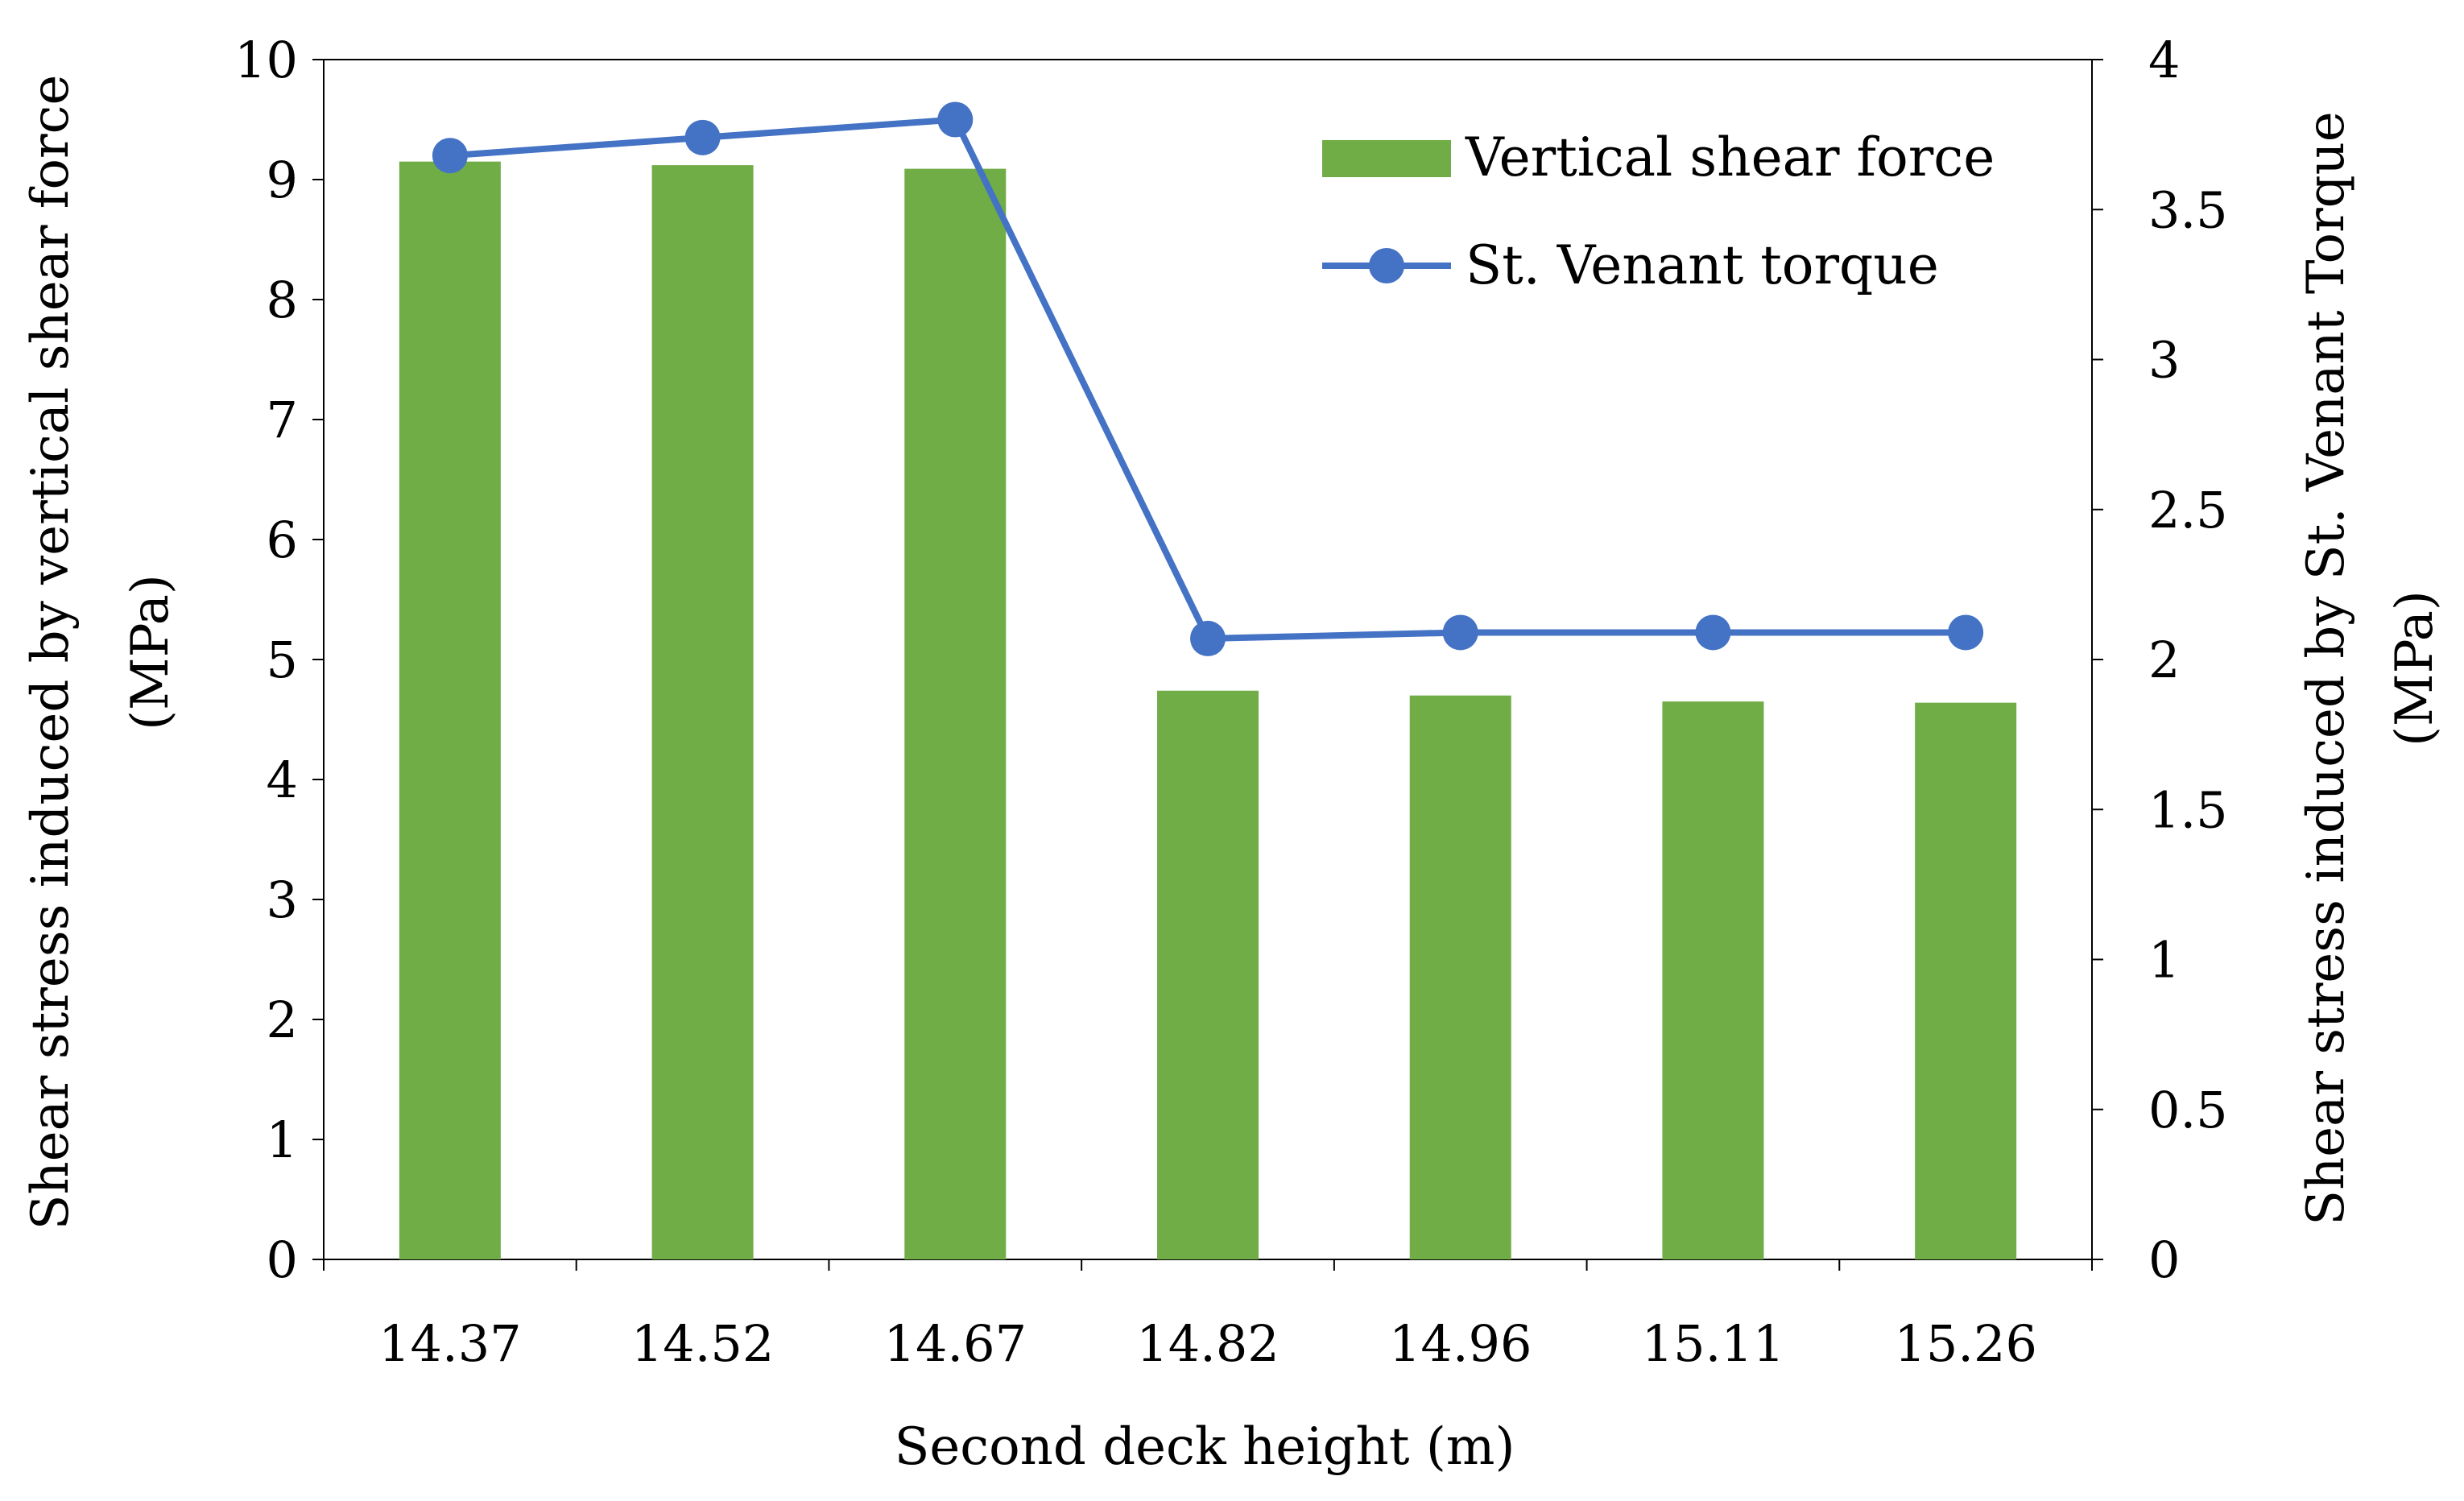 This screenshot has width=2464, height=1501. I want to click on left-tick-label: 8, so click(282, 300).